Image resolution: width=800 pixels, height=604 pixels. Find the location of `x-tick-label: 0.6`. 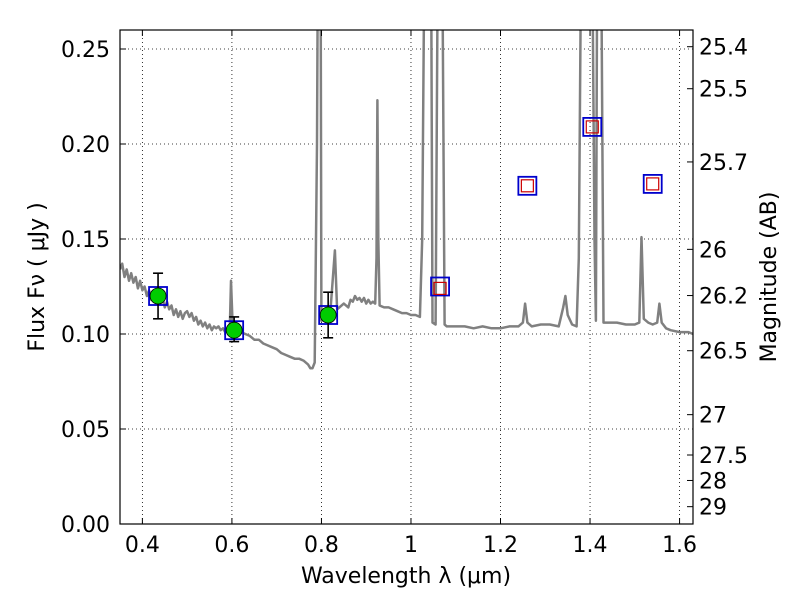

x-tick-label: 0.6 is located at coordinates (231, 545).